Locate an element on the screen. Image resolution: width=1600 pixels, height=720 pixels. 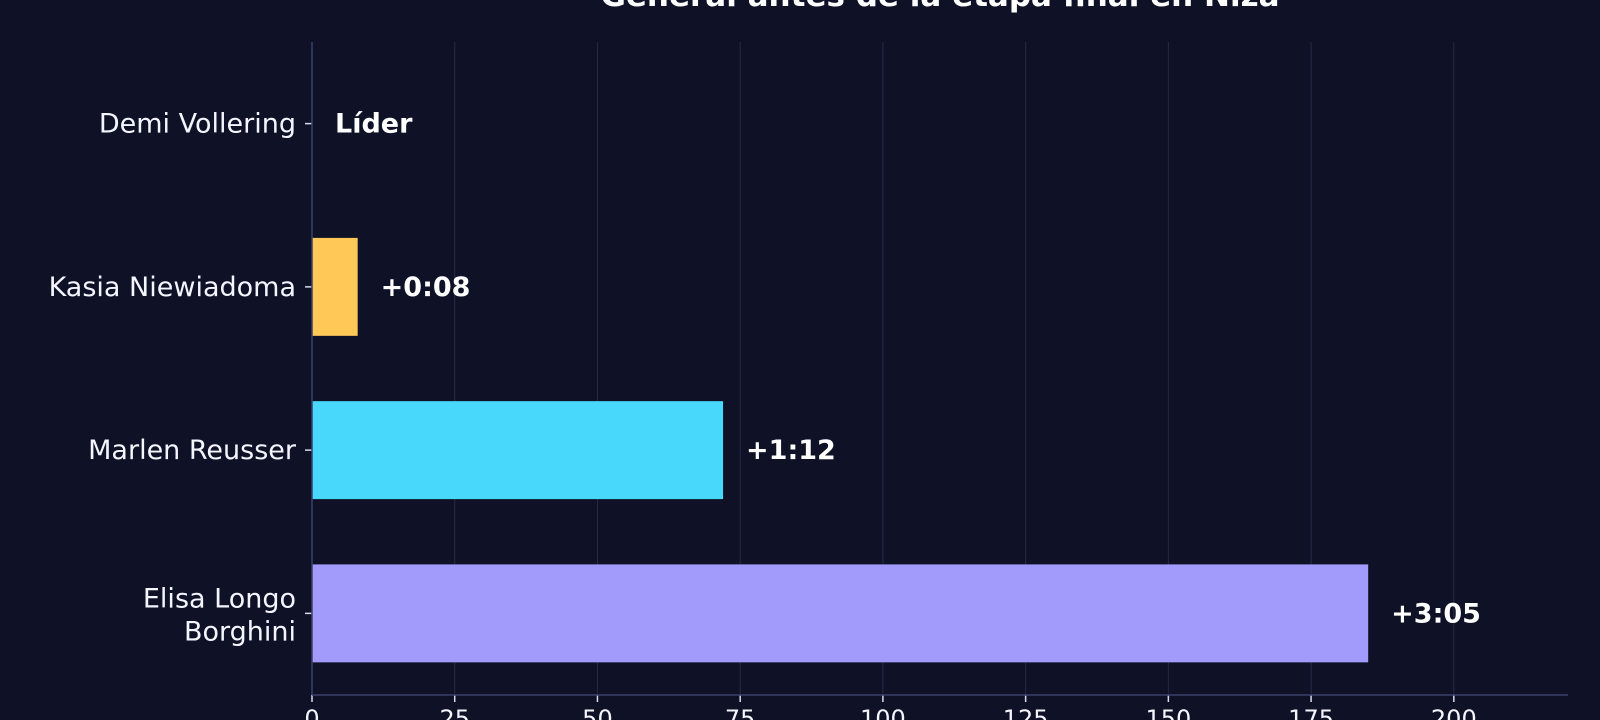
value-label: +1:12 is located at coordinates (791, 450).